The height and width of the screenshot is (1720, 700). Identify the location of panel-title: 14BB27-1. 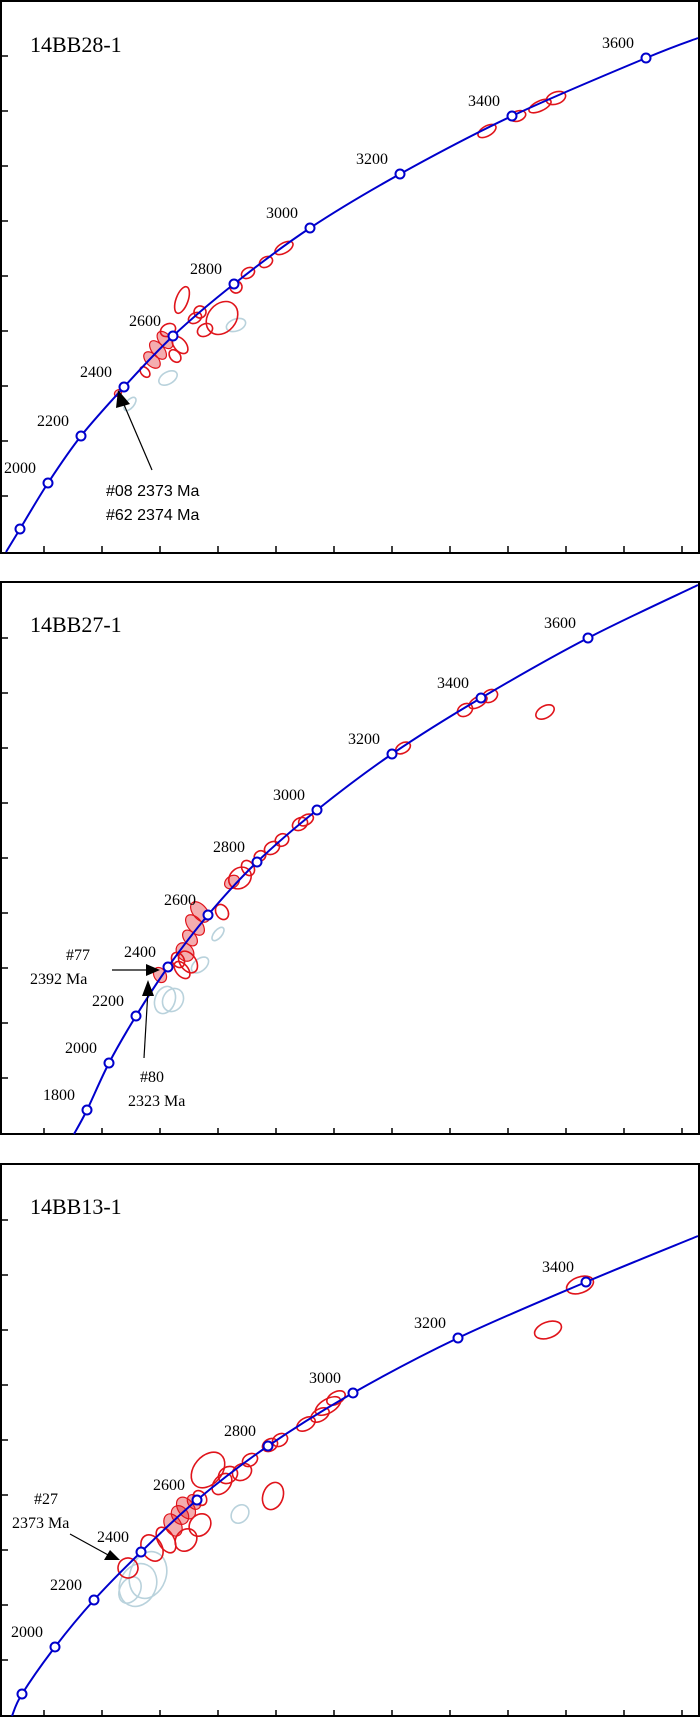
(76, 624).